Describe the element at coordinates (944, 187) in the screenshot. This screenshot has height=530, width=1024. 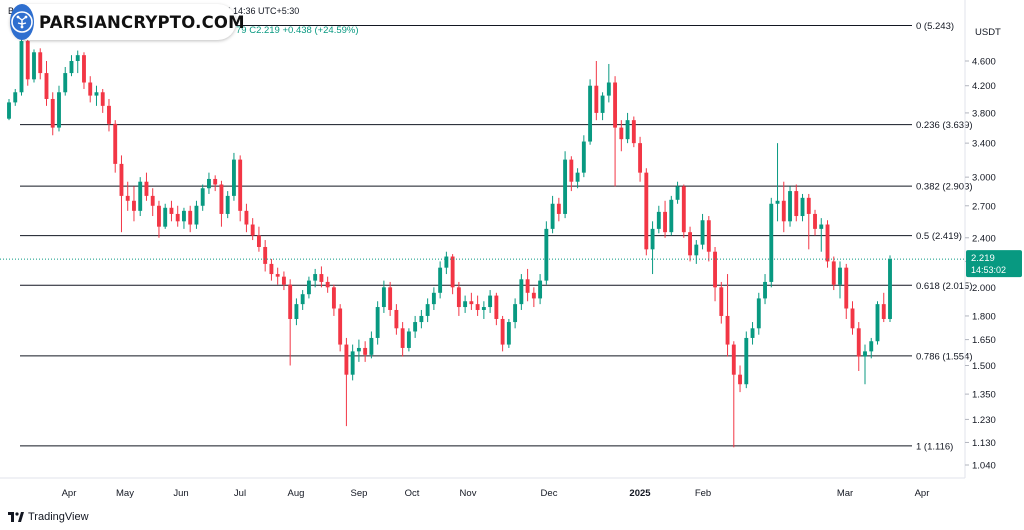
I see `fib-label: 0.382 (2.903)` at that location.